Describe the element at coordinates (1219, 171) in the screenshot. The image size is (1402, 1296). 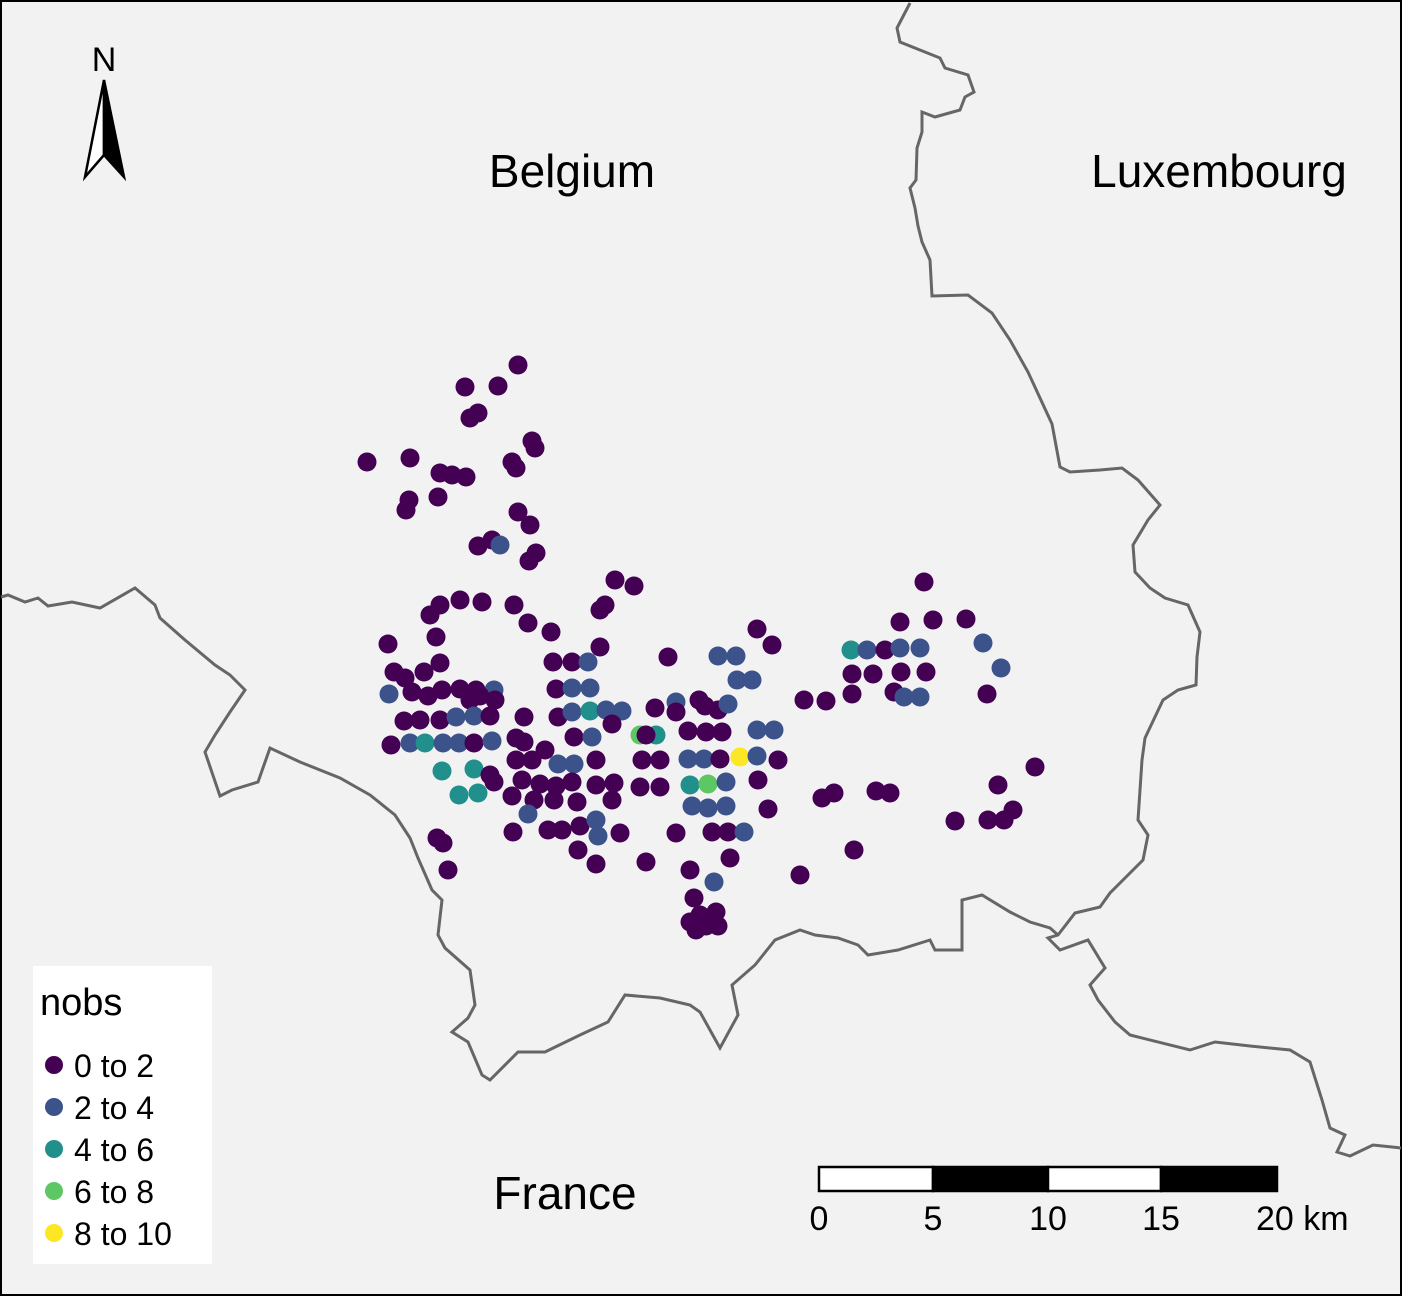
I see `country-label-luxembourg: Luxembourg` at that location.